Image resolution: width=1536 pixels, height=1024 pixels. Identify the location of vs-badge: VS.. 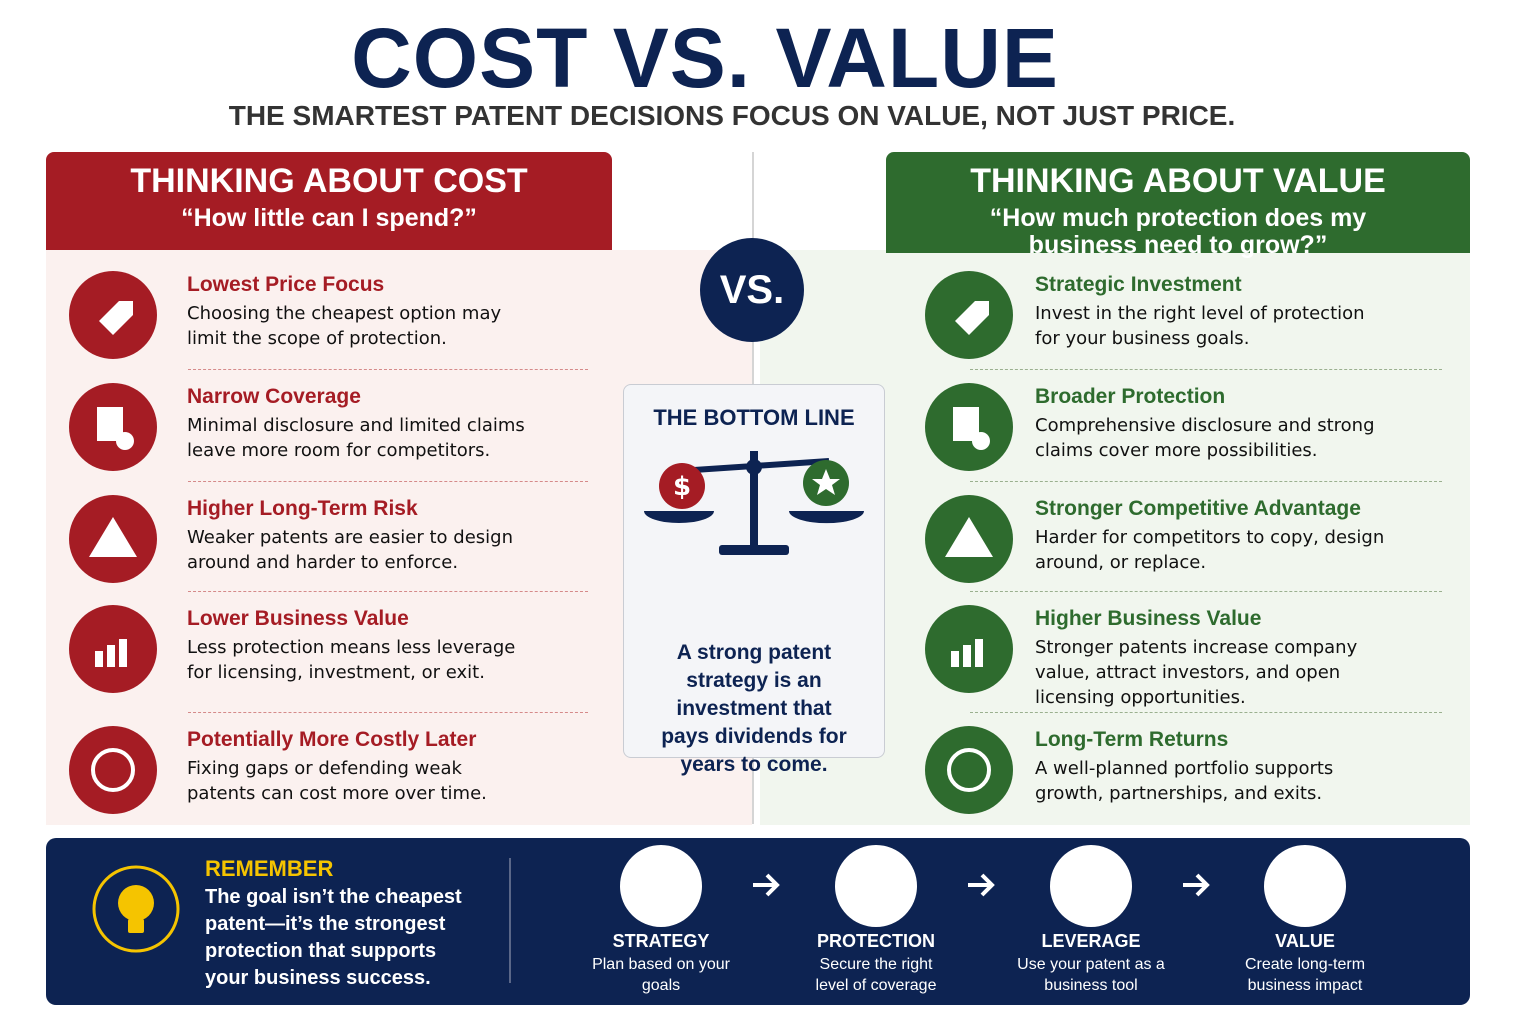
(752, 290).